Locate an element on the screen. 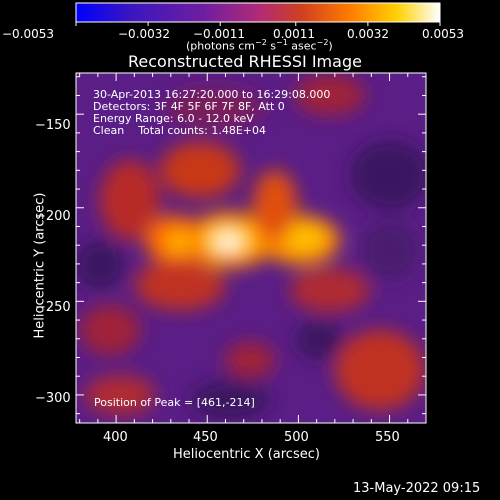  y-axis-title: Heliocentric Y (arcsec) is located at coordinates (40, 265).